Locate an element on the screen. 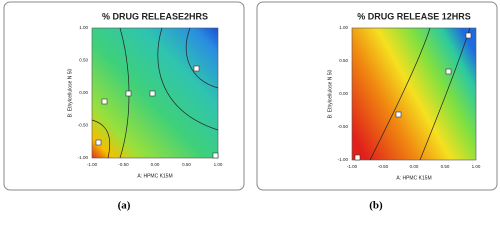 Image resolution: width=500 pixels, height=240 pixels. panel-title: % DRUG RELEASE2HRS is located at coordinates (155, 16).